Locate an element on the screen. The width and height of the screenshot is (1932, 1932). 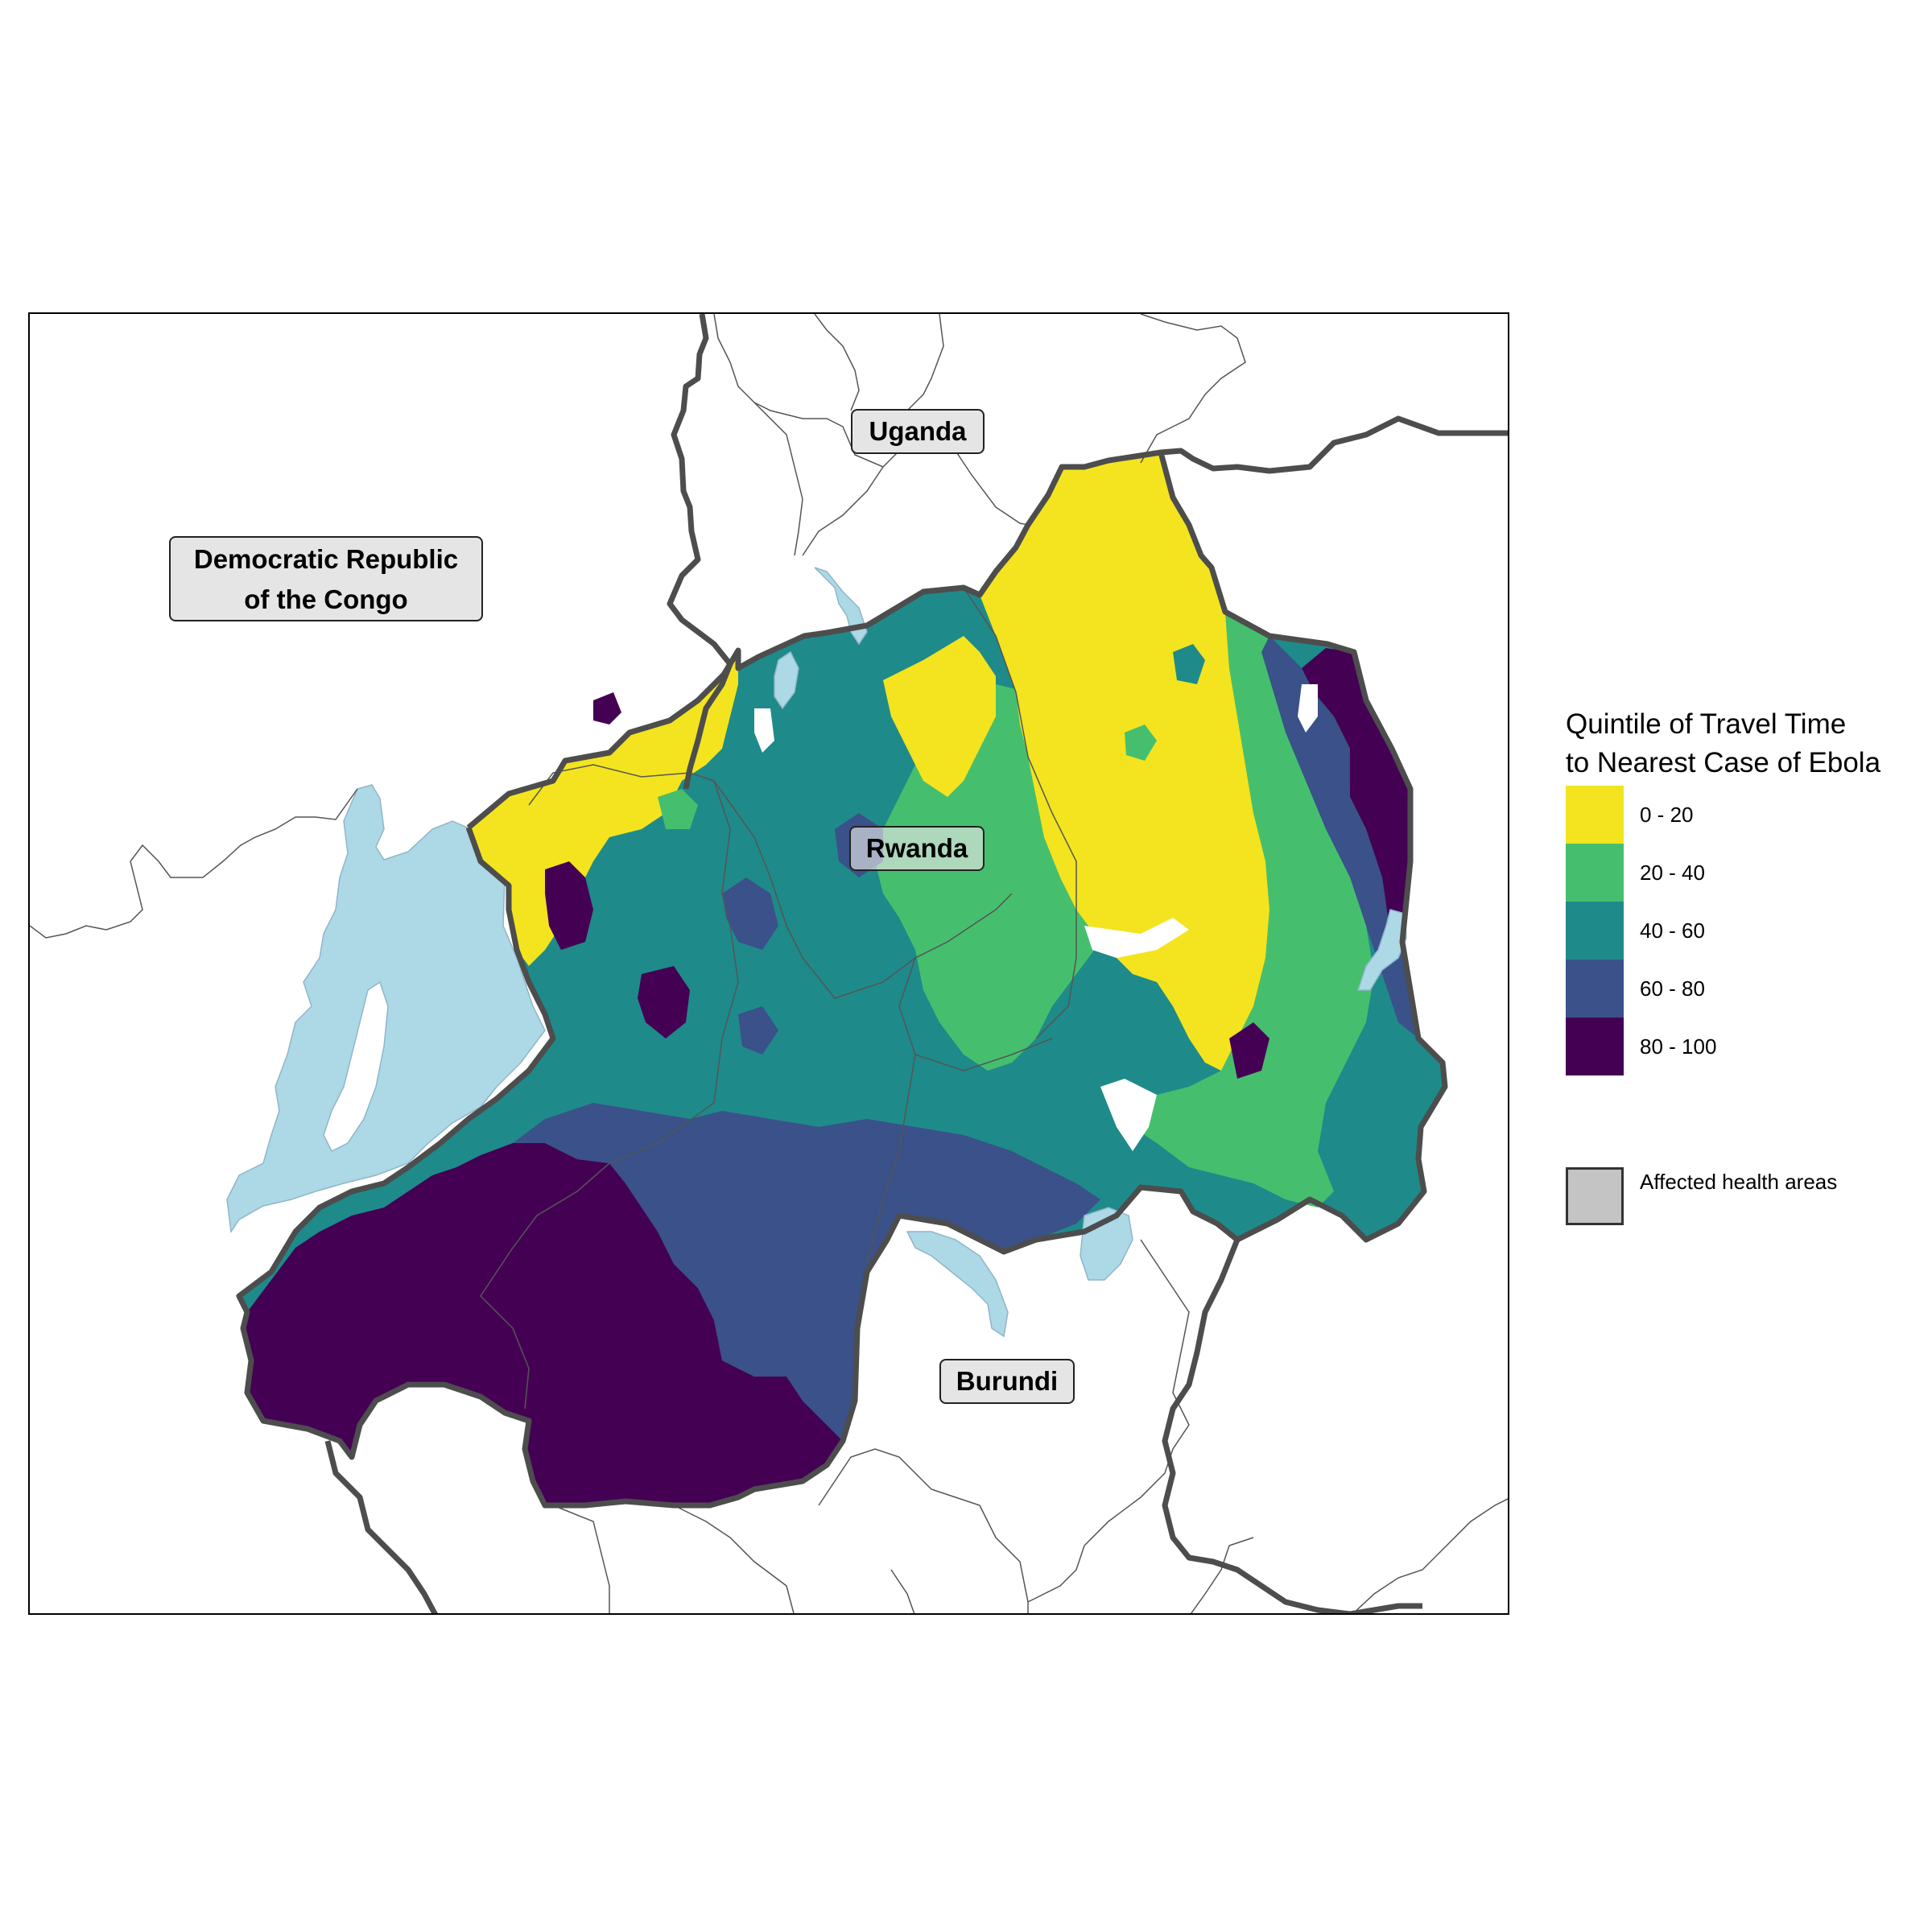
legend-label: 20 - 40 is located at coordinates (1672, 873).